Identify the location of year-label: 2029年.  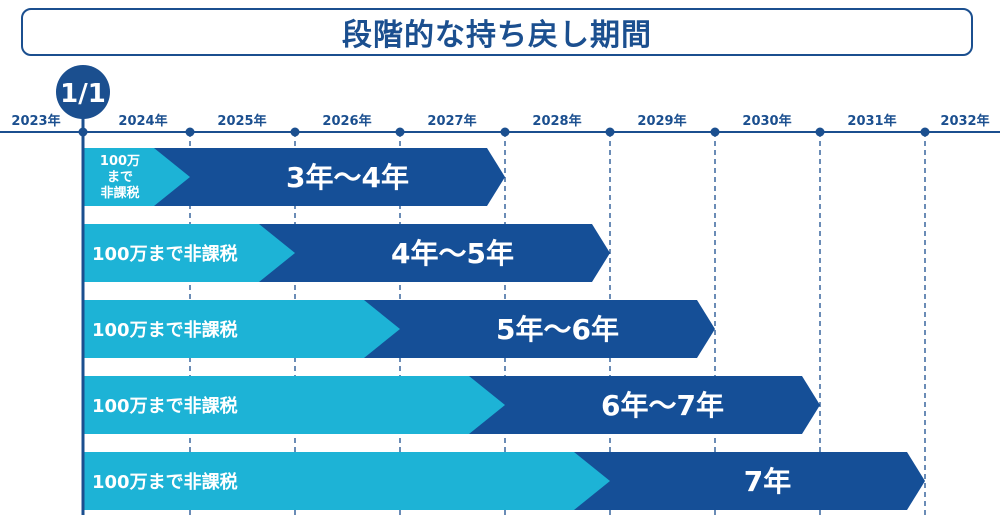
(661, 121).